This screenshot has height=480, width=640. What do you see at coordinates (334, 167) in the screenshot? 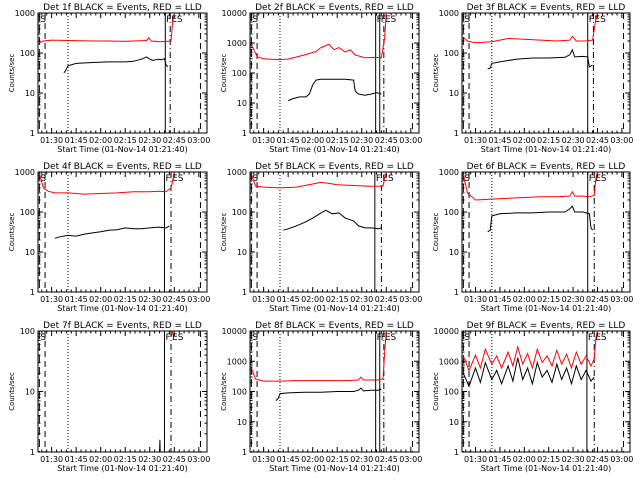
I see `panel-title: Det 5f BLACK = Events, RED = LLD` at bounding box center [334, 167].